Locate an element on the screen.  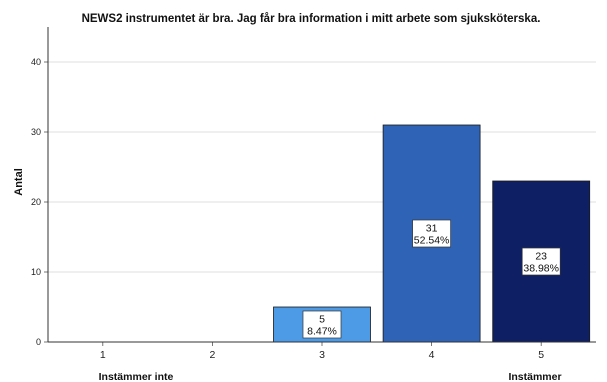
data-label-percent: 8.47% is located at coordinates (322, 332).